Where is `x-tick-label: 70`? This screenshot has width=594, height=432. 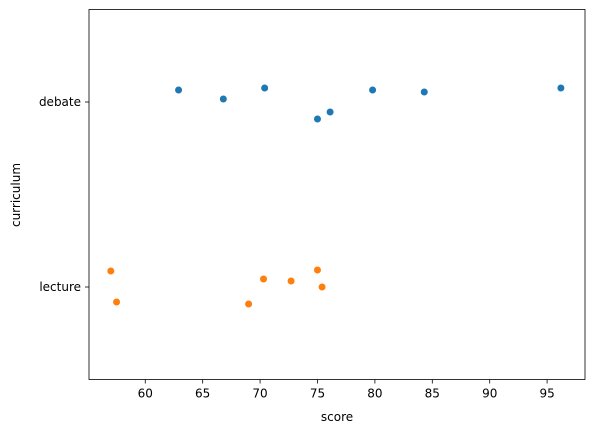 x-tick-label: 70 is located at coordinates (259, 394).